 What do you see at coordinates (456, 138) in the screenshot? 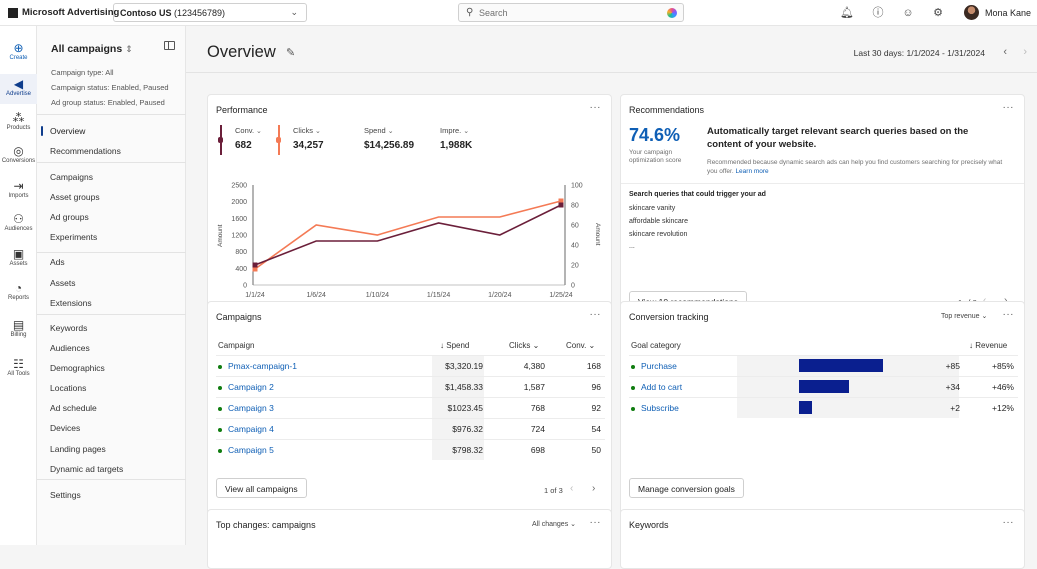
I see `metric-impressions: Impre. ⌄ 1,988K` at bounding box center [456, 138].